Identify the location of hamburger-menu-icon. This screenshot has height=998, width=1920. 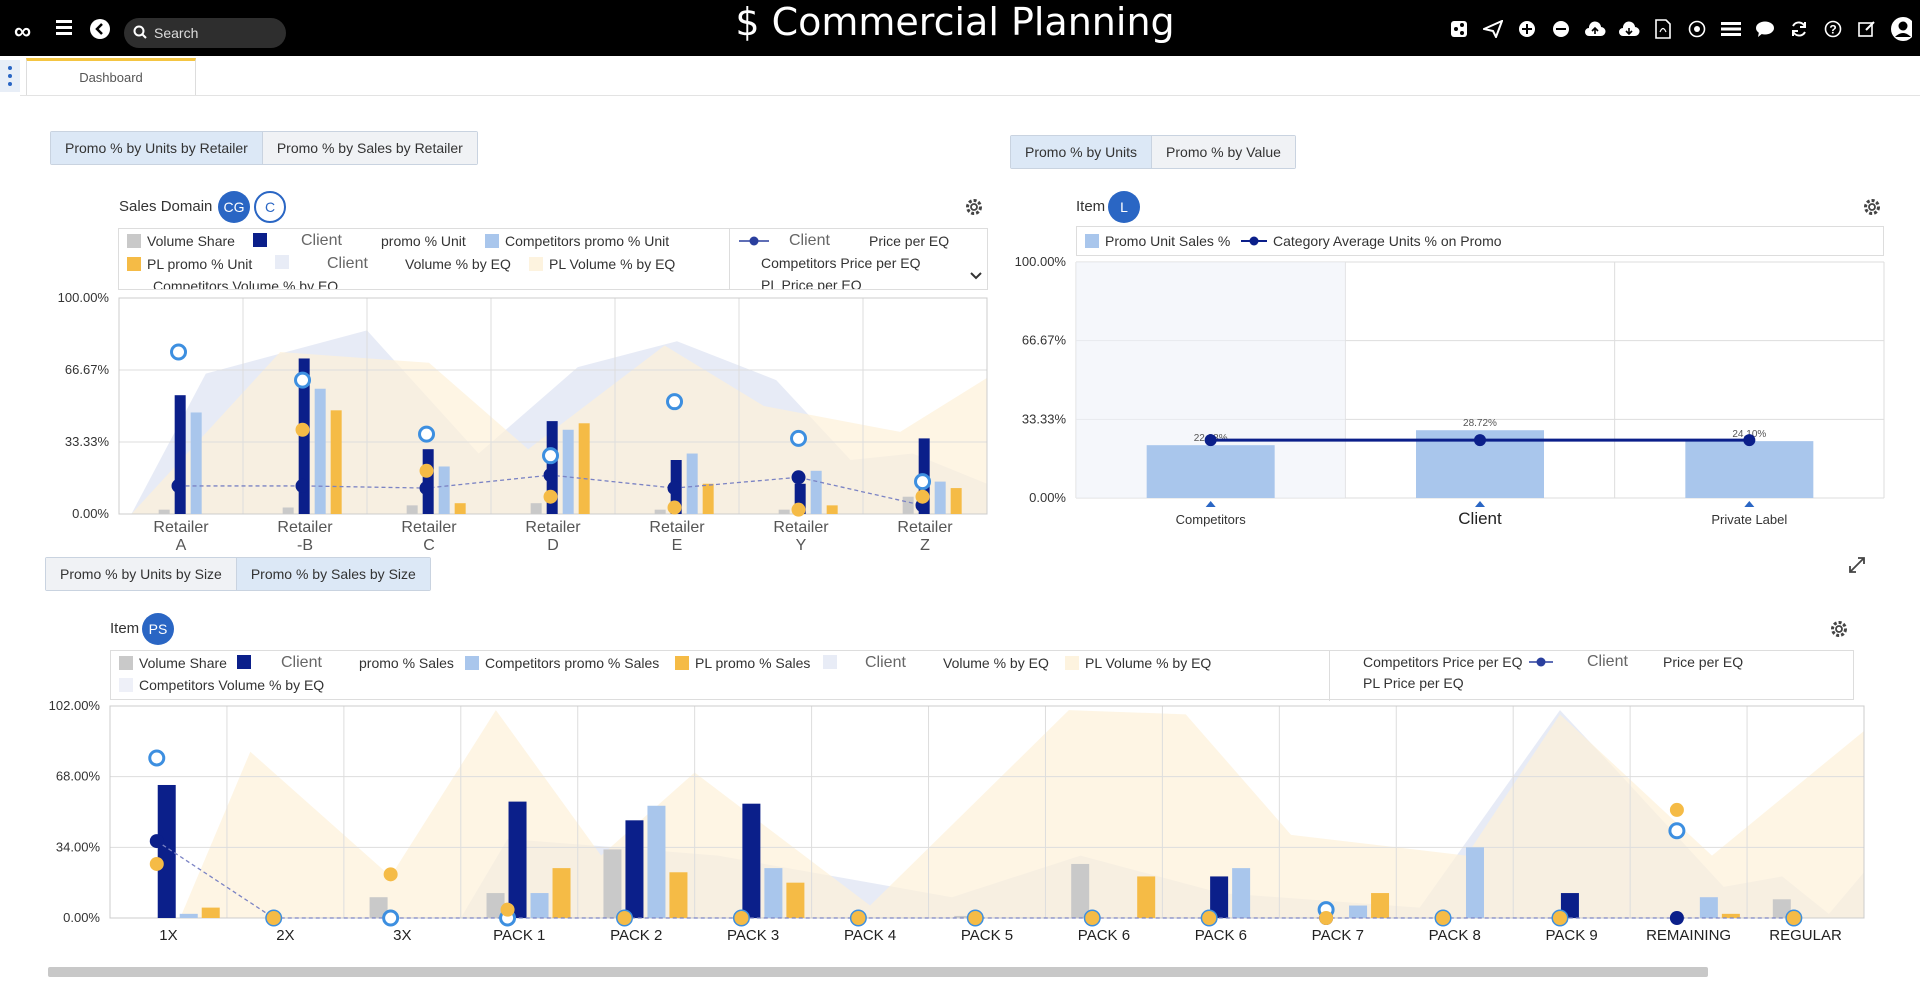
(67, 28).